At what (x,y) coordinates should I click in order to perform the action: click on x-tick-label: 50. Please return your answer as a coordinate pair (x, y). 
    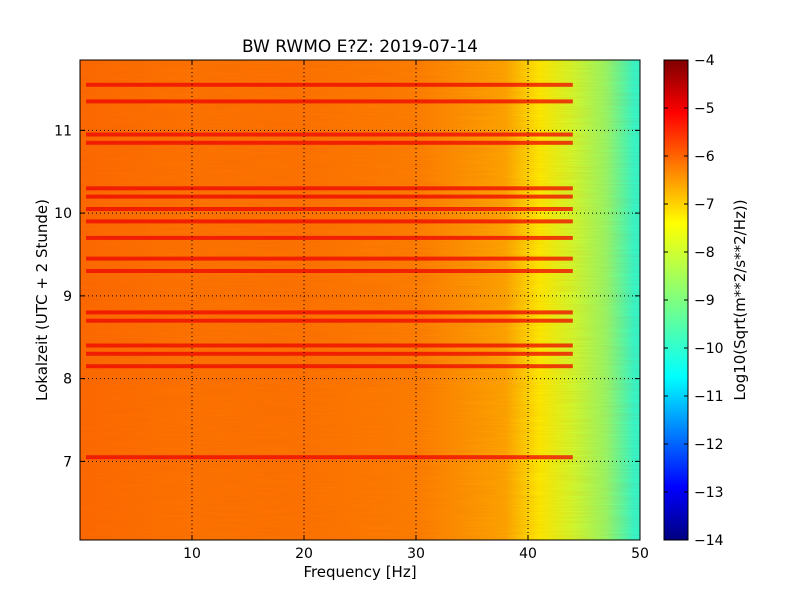
    Looking at the image, I should click on (640, 554).